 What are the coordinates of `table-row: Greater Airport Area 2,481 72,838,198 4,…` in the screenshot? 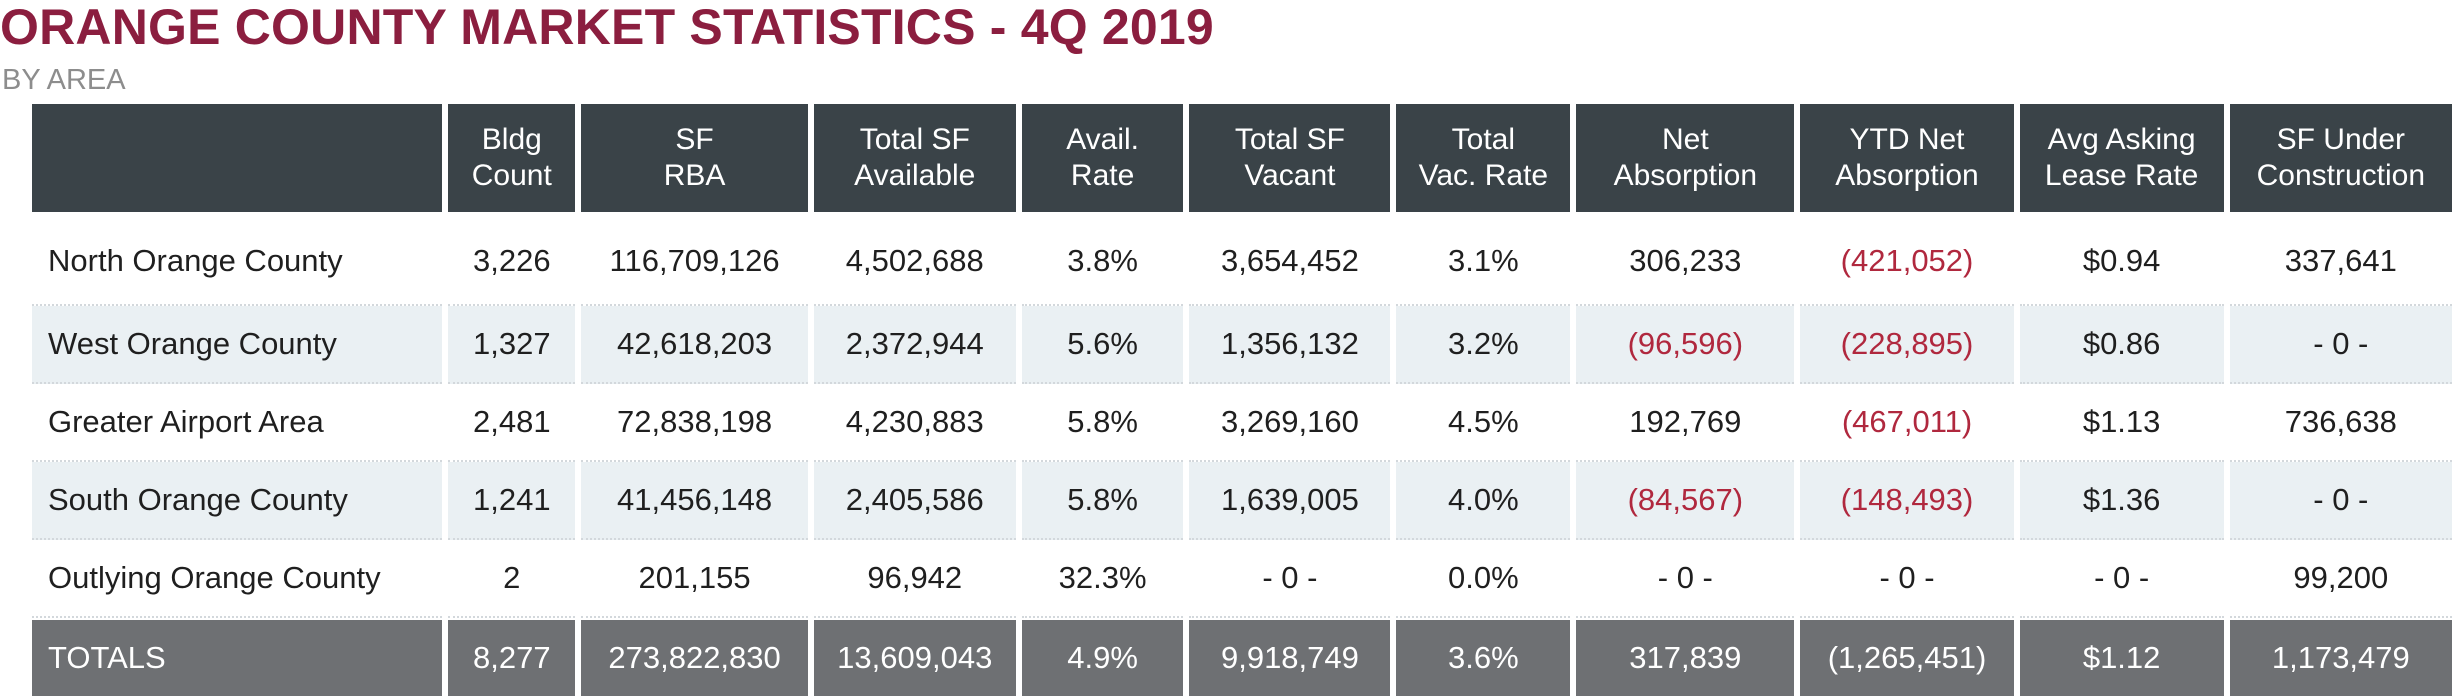 It's located at (1242, 423).